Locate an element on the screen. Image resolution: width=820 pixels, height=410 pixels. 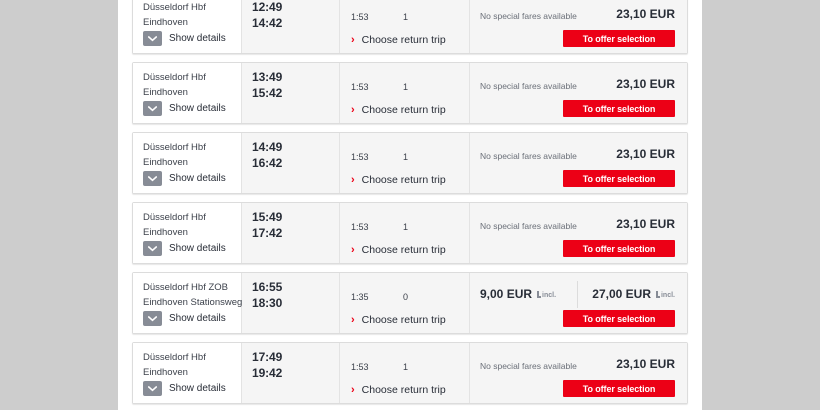
price-secondary: 9,00 EUR incl. is located at coordinates (518, 294).